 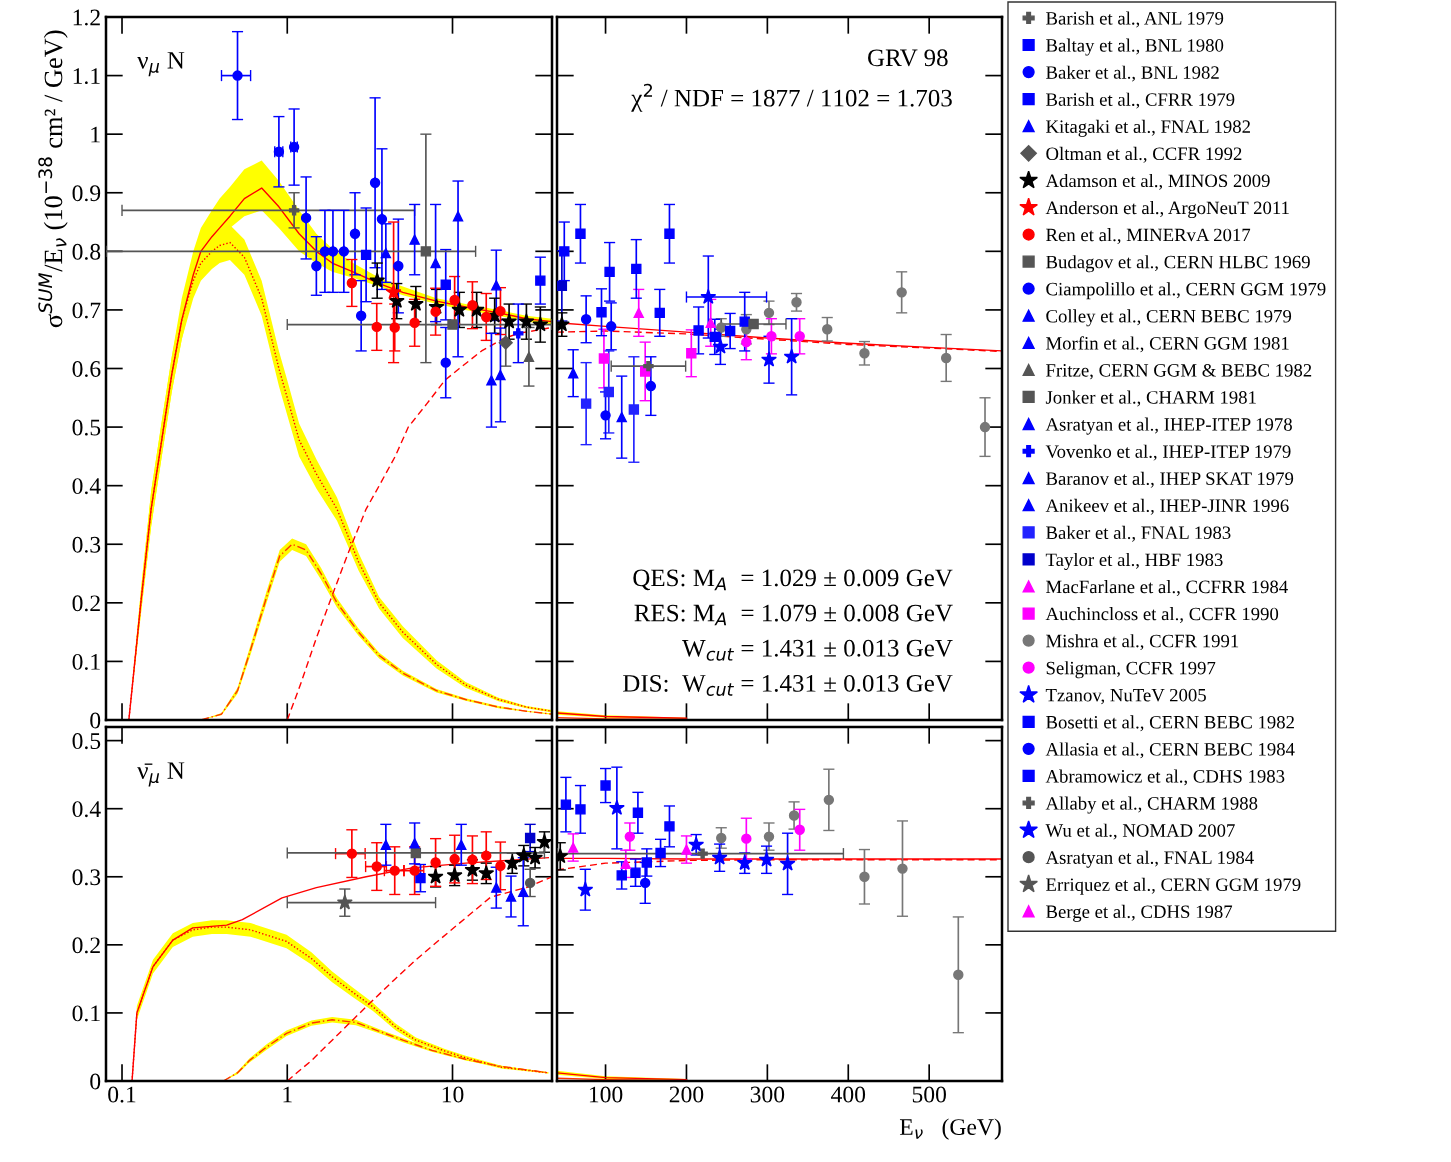 I want to click on legend-label: Tzanov, NuTeV 2005, so click(x=1125, y=696).